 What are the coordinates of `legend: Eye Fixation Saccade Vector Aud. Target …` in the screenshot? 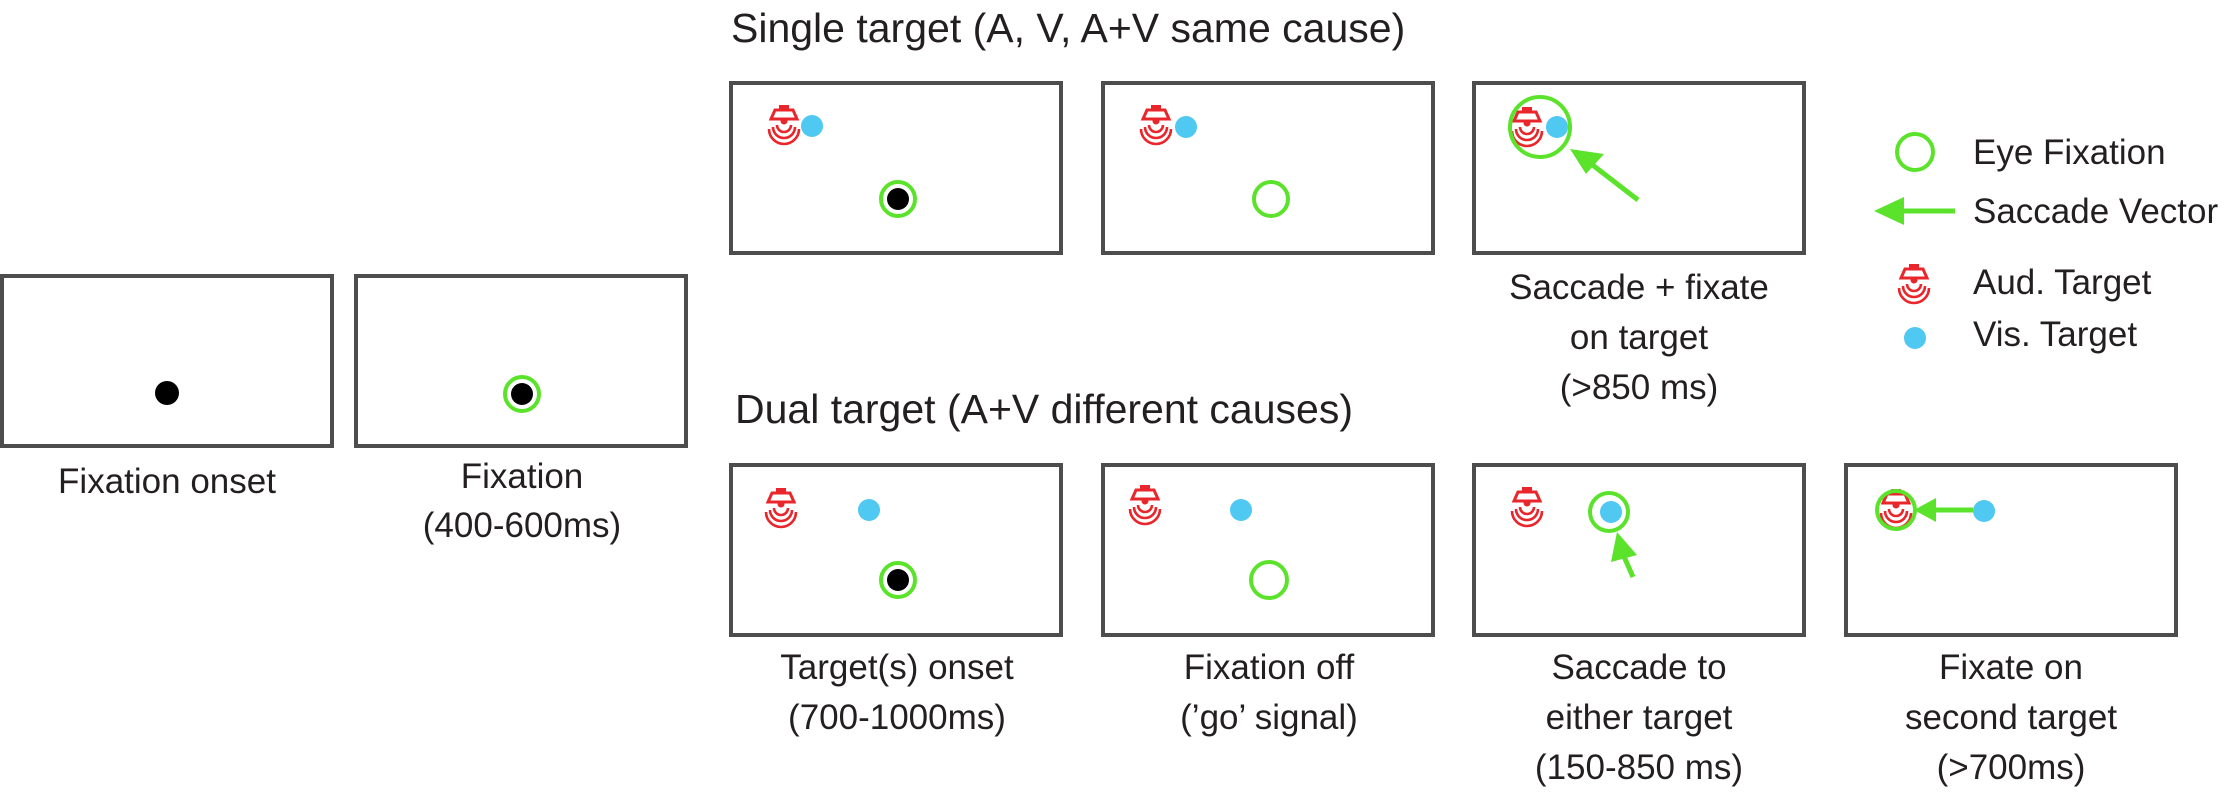 It's located at (2046, 243).